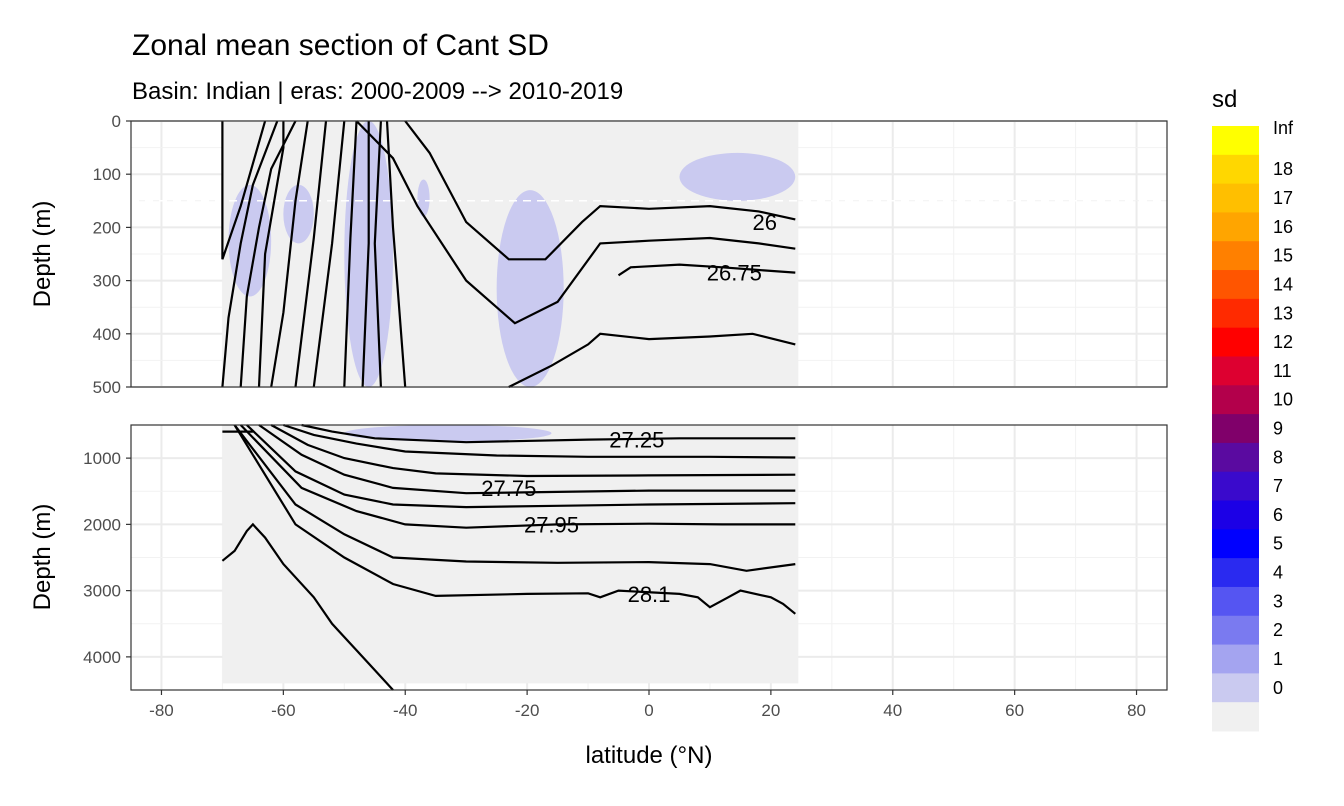 The width and height of the screenshot is (1344, 806). I want to click on contour-label: 27.95, so click(551, 524).